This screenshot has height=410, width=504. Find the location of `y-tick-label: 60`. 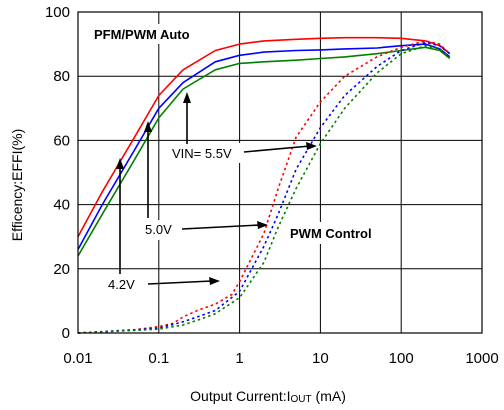

y-tick-label: 60 is located at coordinates (61, 140).